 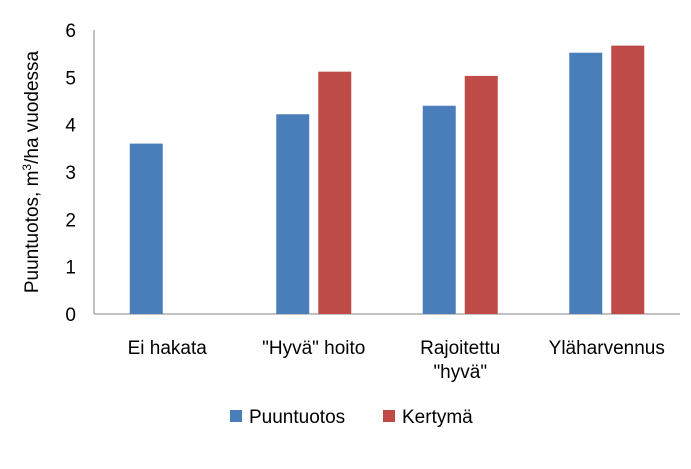 I want to click on legend-swatch-puuntuotos, so click(x=236, y=416).